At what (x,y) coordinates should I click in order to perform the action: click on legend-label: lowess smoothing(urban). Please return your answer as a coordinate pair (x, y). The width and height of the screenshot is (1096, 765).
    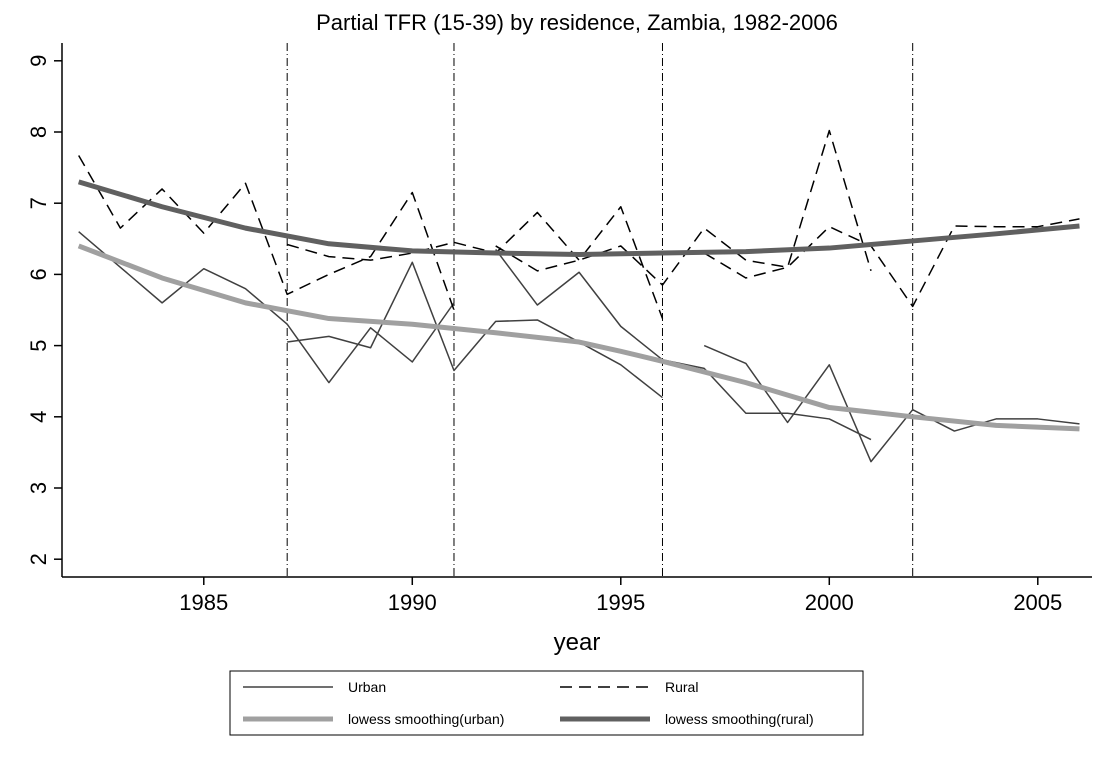
    Looking at the image, I should click on (426, 719).